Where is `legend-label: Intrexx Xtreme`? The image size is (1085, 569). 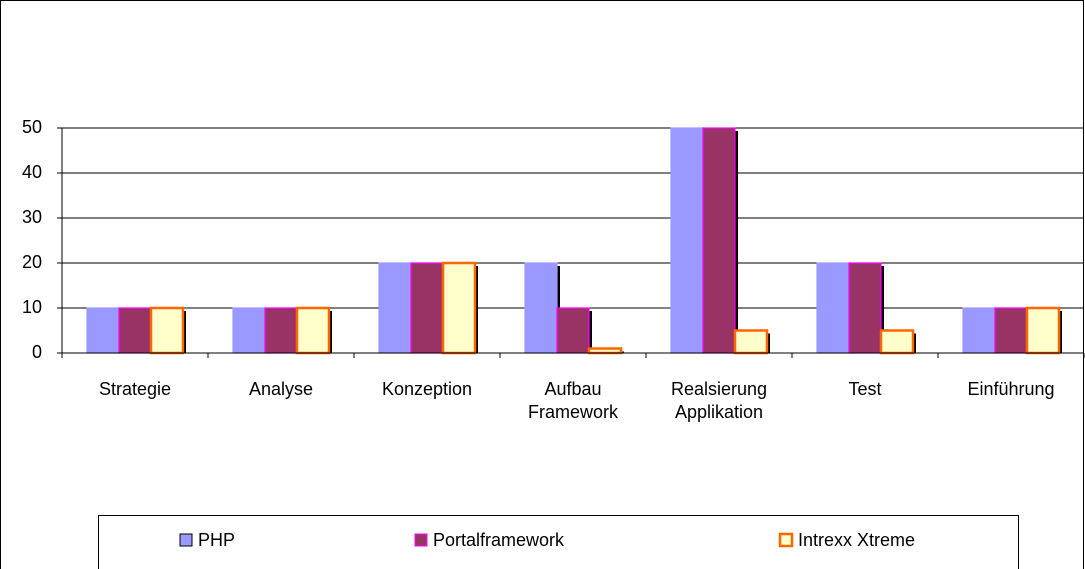
legend-label: Intrexx Xtreme is located at coordinates (856, 540).